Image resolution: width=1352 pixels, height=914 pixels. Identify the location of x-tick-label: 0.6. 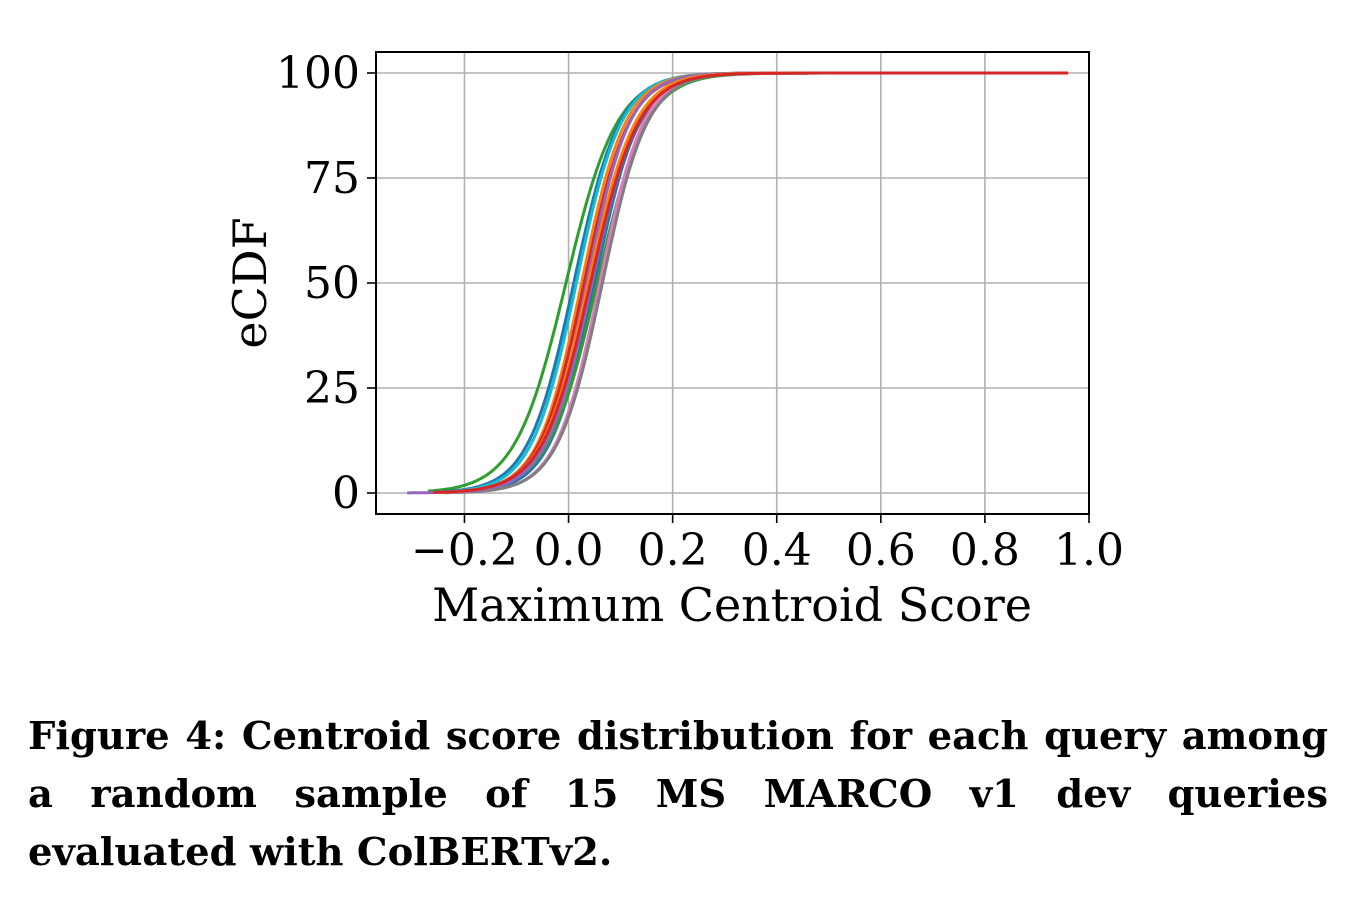
(881, 550).